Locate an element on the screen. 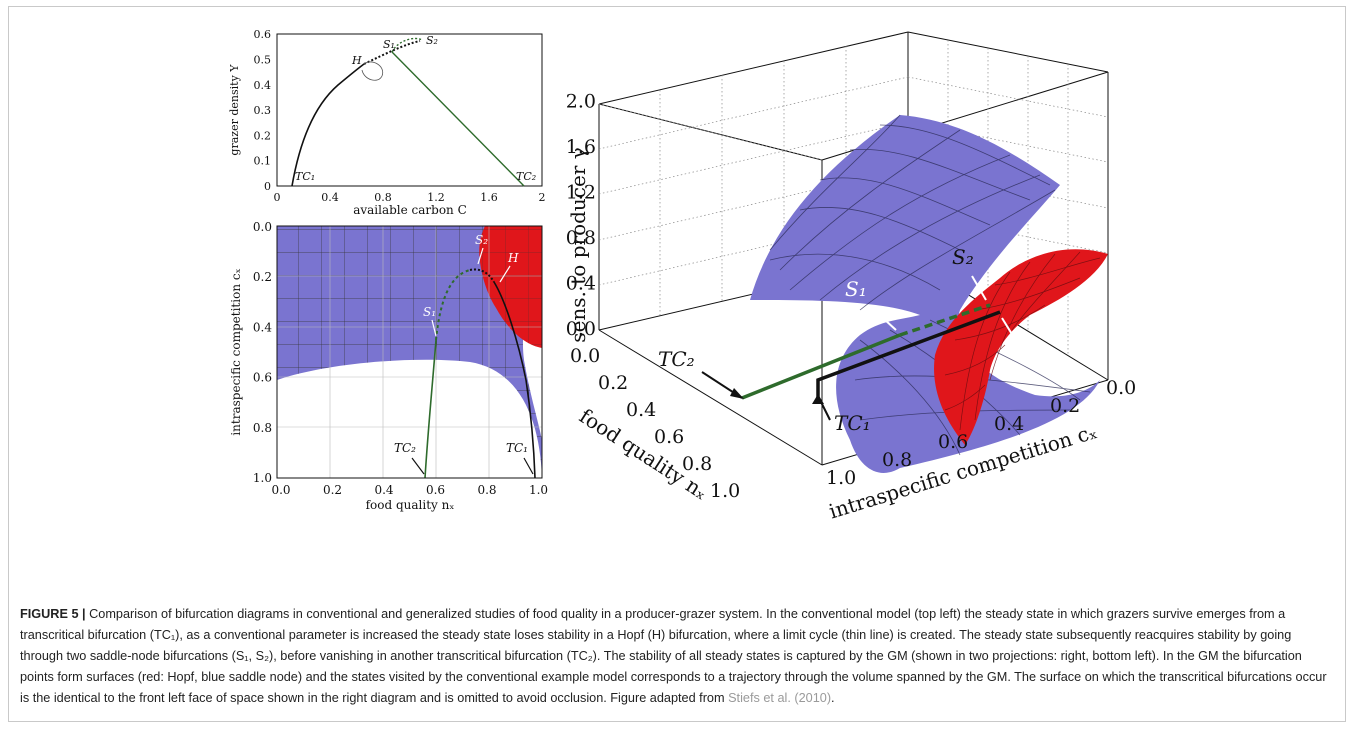 Image resolution: width=1356 pixels, height=730 pixels. label3d-s2: S₂ is located at coordinates (963, 257).